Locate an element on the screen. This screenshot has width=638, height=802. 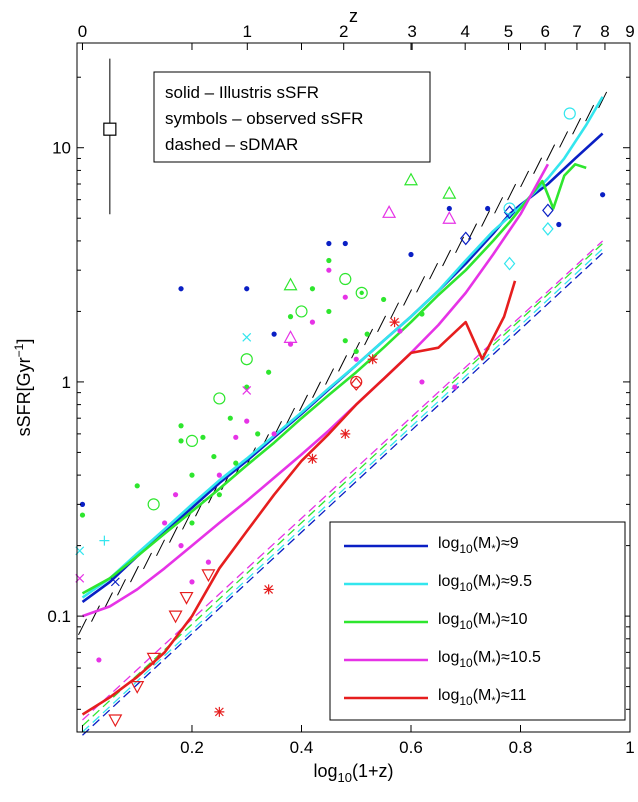
y-tick-label: 0.1 is located at coordinates (59, 616).